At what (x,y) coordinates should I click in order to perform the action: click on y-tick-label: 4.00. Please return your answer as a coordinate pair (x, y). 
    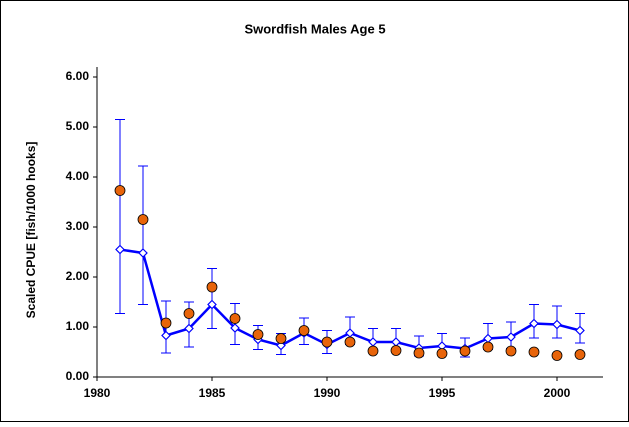
    Looking at the image, I should click on (78, 176).